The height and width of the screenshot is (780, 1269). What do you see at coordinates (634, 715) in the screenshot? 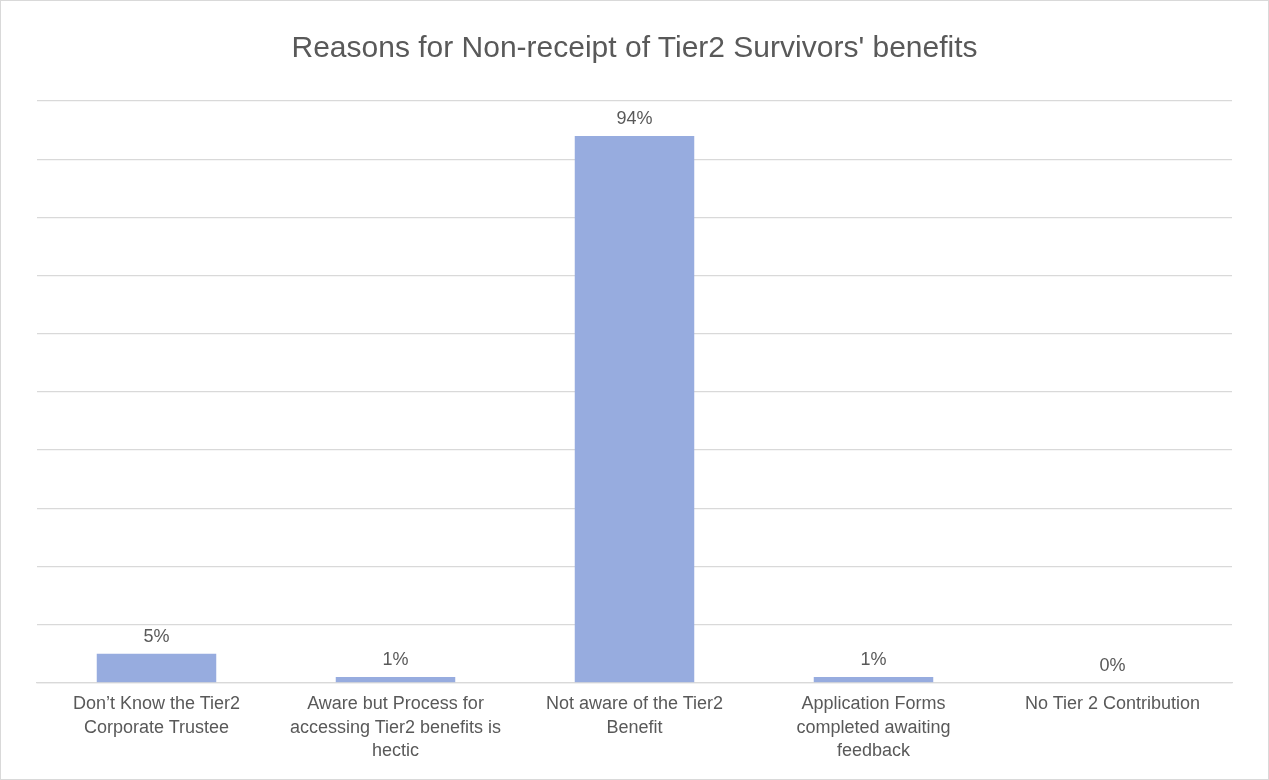
I see `x-tick-label: Not aware of the Tier2 Benefit` at bounding box center [634, 715].